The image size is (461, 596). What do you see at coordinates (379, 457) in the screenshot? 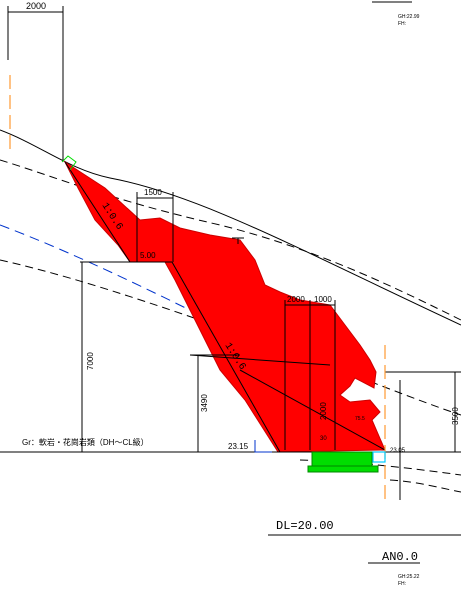
I see `cyan-gutter` at bounding box center [379, 457].